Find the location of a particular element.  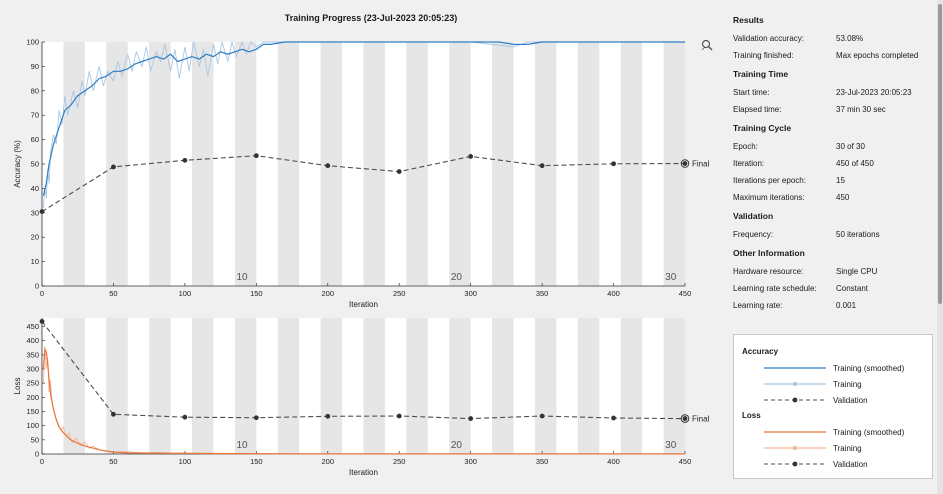

chart-title: Training Progress (23-Jul-2023 20:05:23) is located at coordinates (371, 18).